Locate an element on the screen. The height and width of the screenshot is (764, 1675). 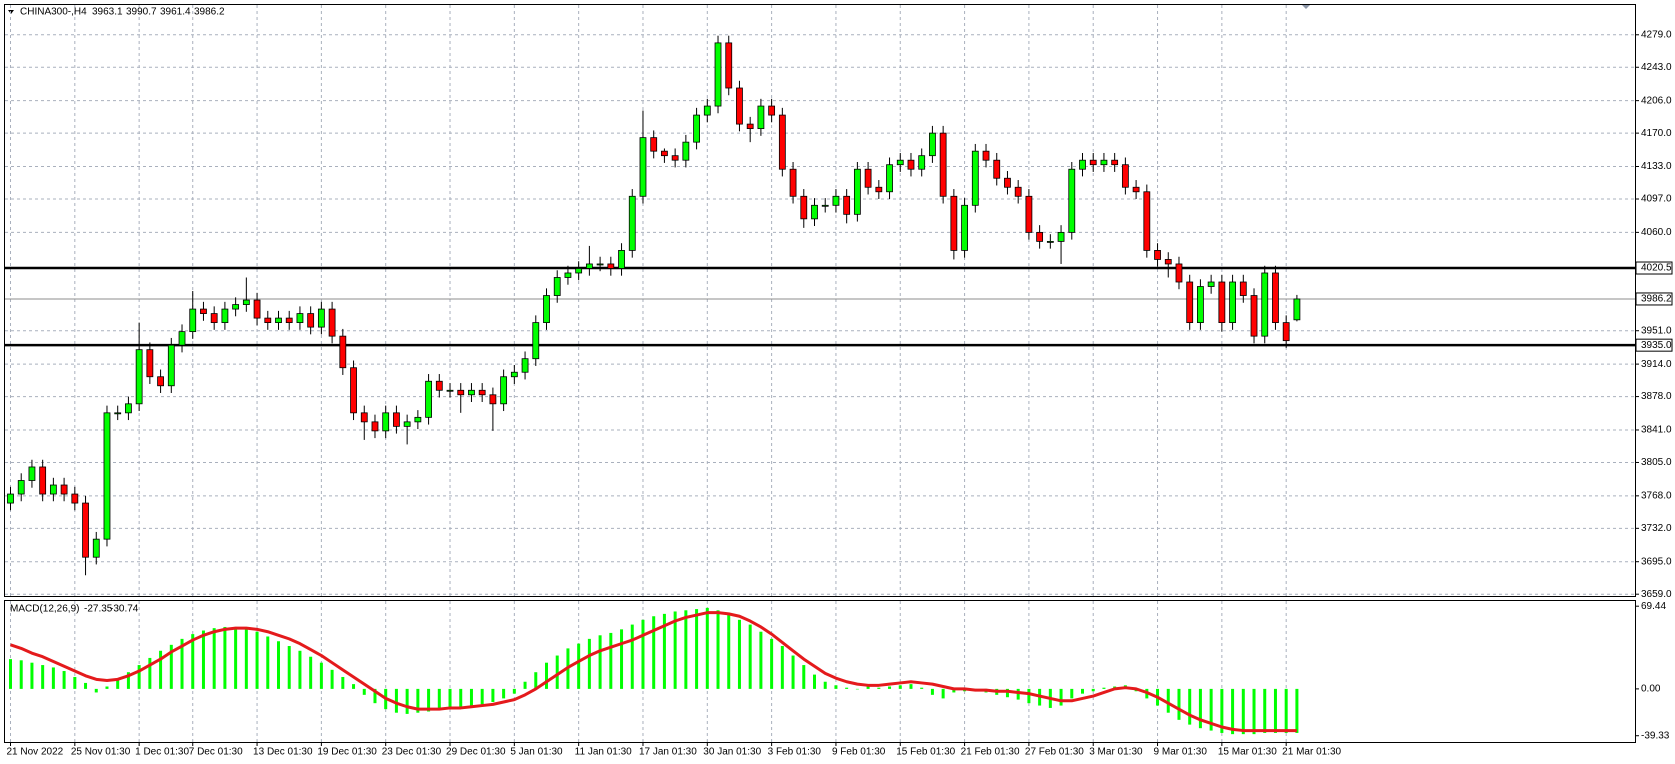
y-tick-label: 3878.0 is located at coordinates (1656, 396).